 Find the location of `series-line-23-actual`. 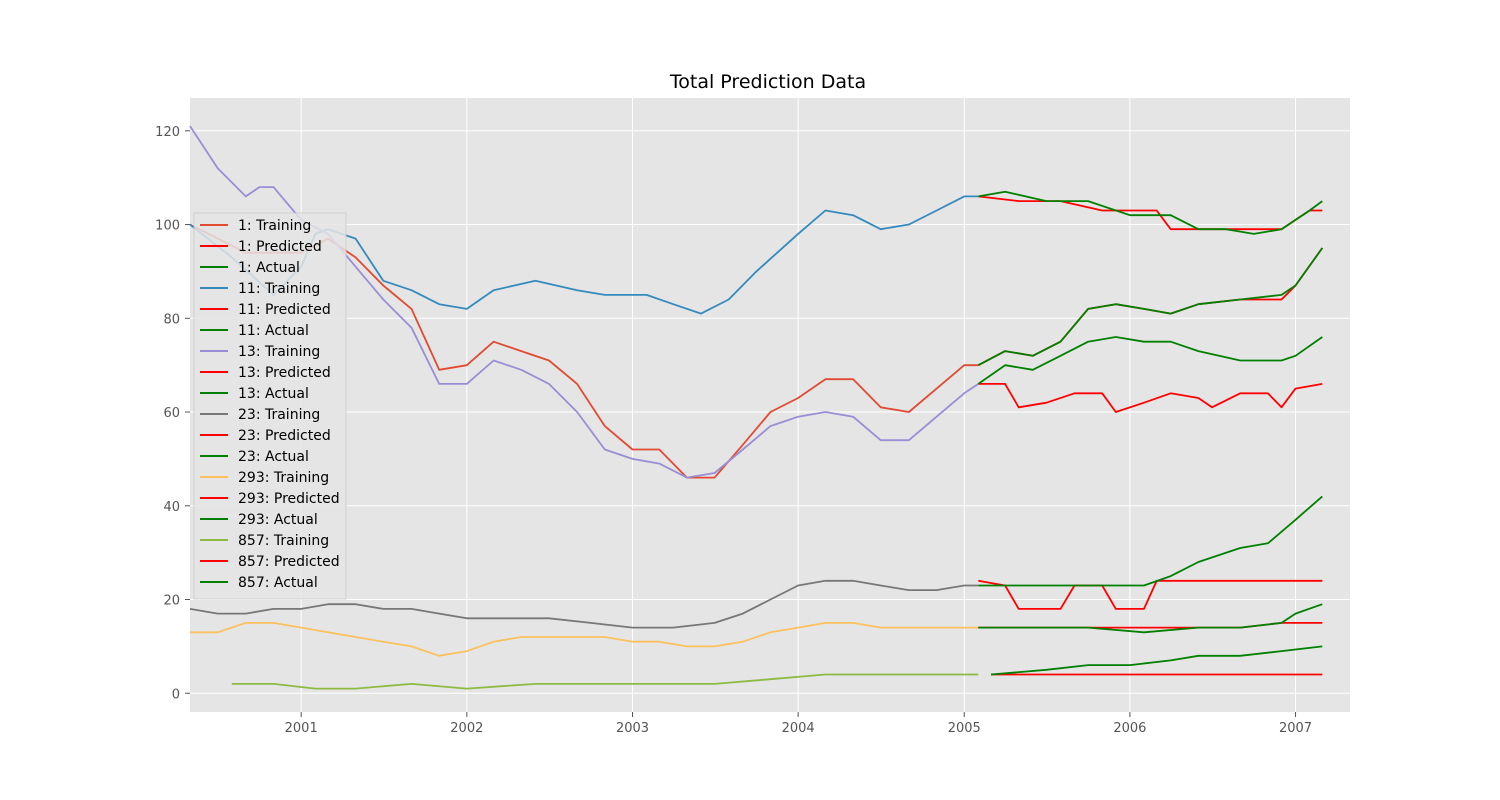

series-line-23-actual is located at coordinates (1150, 541).